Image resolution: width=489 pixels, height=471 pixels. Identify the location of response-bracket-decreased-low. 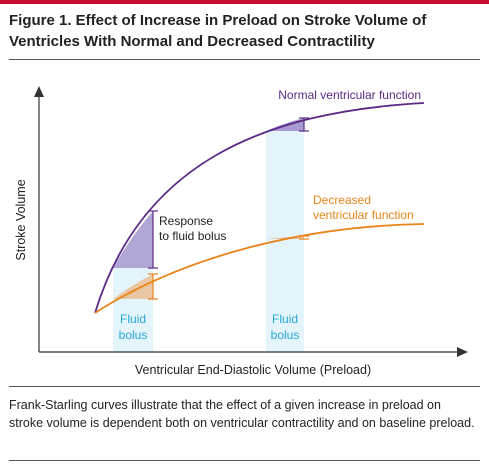
(153, 286).